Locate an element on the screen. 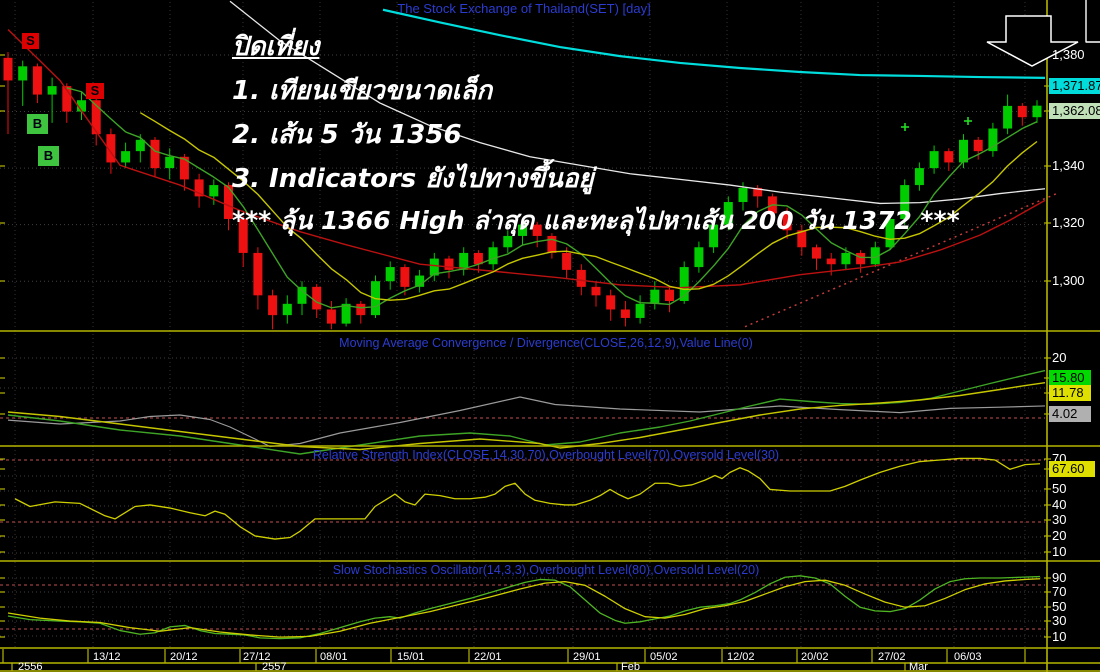  period-label: Feb is located at coordinates (630, 666).